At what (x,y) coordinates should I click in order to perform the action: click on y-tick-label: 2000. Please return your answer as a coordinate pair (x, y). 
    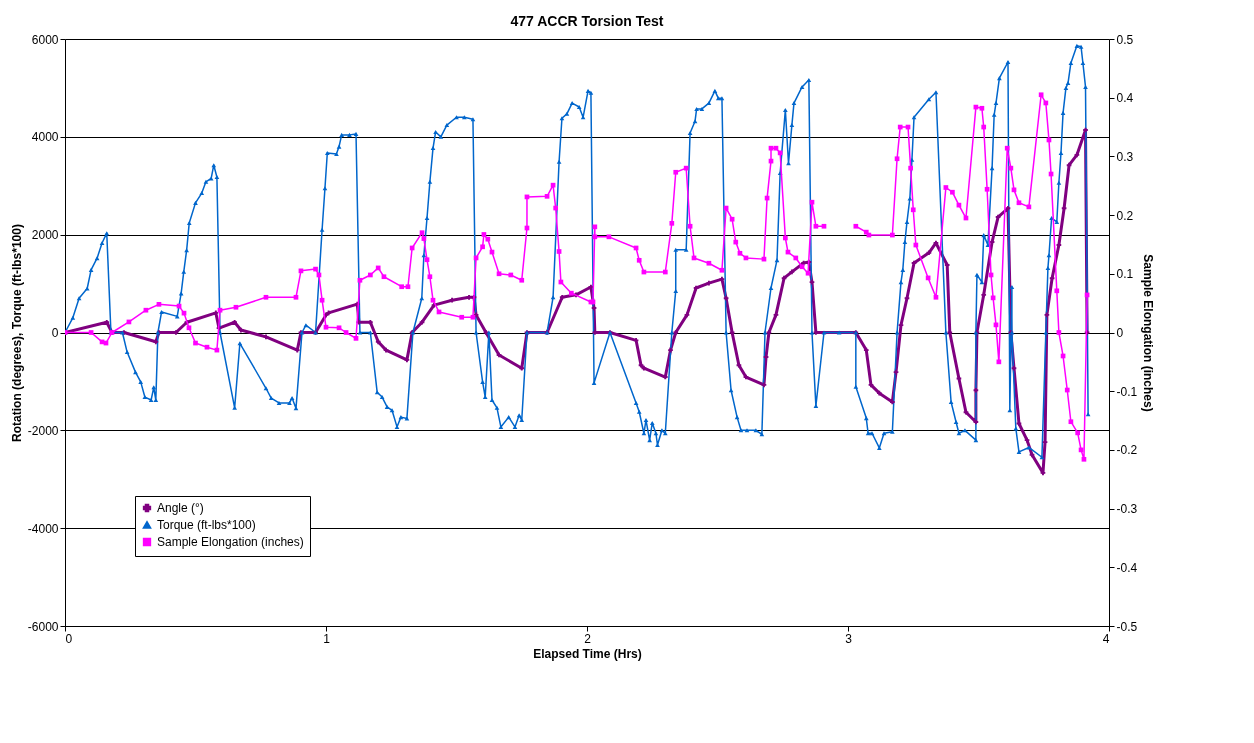
    Looking at the image, I should click on (45, 235).